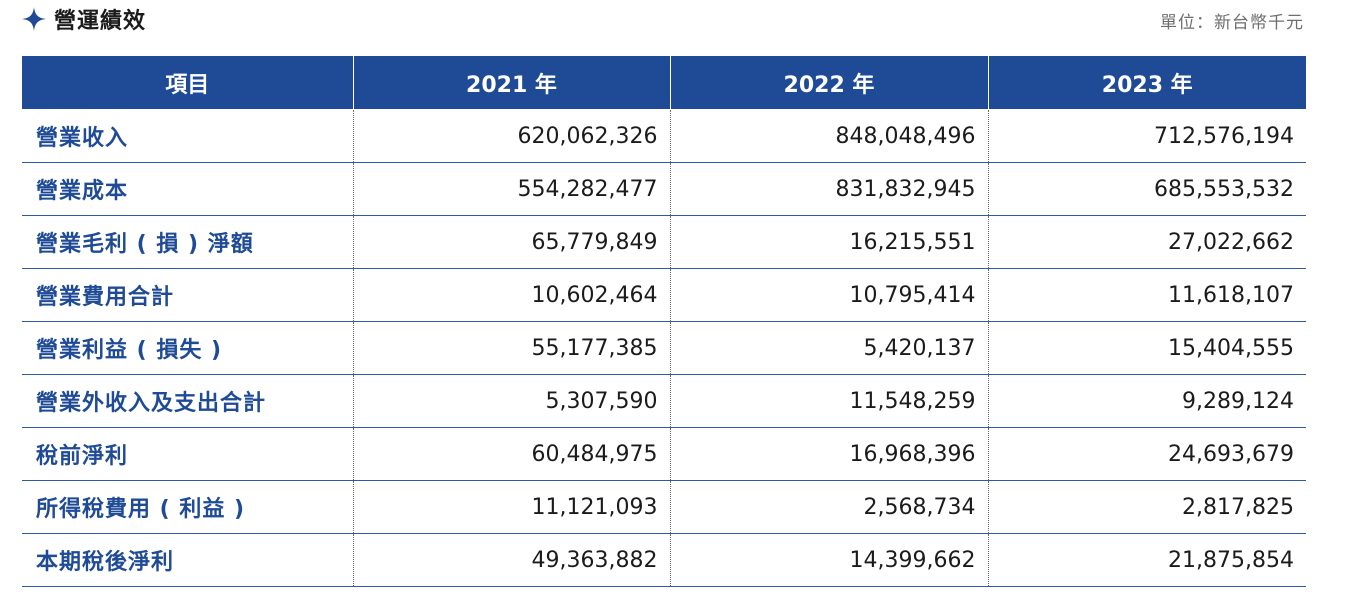 Image resolution: width=1364 pixels, height=610 pixels. I want to click on table-header-row: 項目 2021 年 2022 年 2023 年, so click(664, 83).